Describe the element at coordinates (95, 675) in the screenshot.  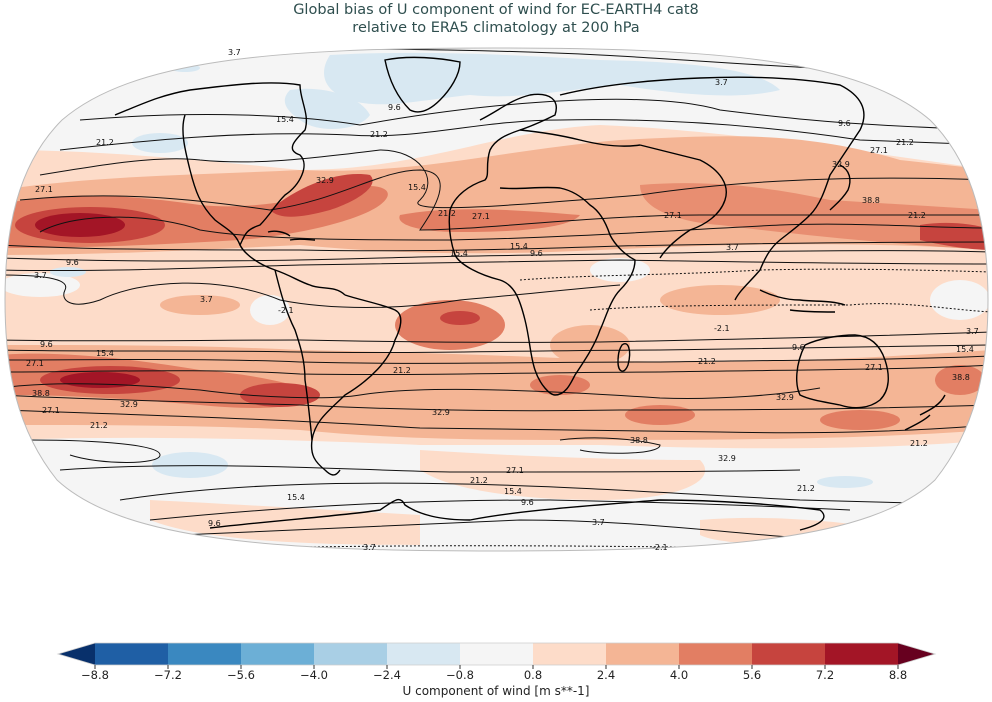
I see `colorbar-tick: −8.8` at that location.